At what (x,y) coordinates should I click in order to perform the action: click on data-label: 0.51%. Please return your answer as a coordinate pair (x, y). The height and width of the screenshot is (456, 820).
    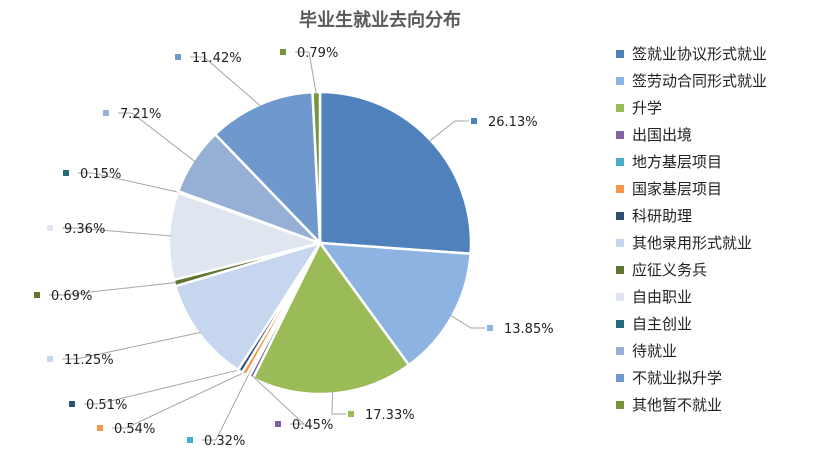
    Looking at the image, I should click on (106, 405).